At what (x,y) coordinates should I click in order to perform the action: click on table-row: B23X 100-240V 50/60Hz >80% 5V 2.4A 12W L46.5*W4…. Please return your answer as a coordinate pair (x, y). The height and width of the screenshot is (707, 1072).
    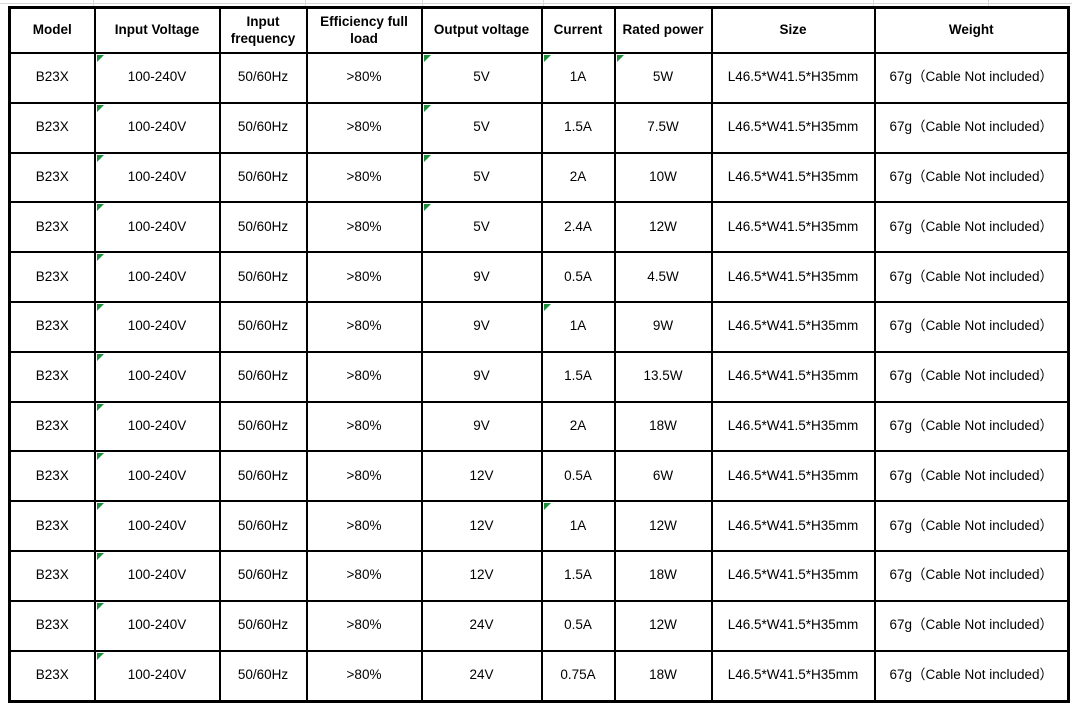
    Looking at the image, I should click on (539, 227).